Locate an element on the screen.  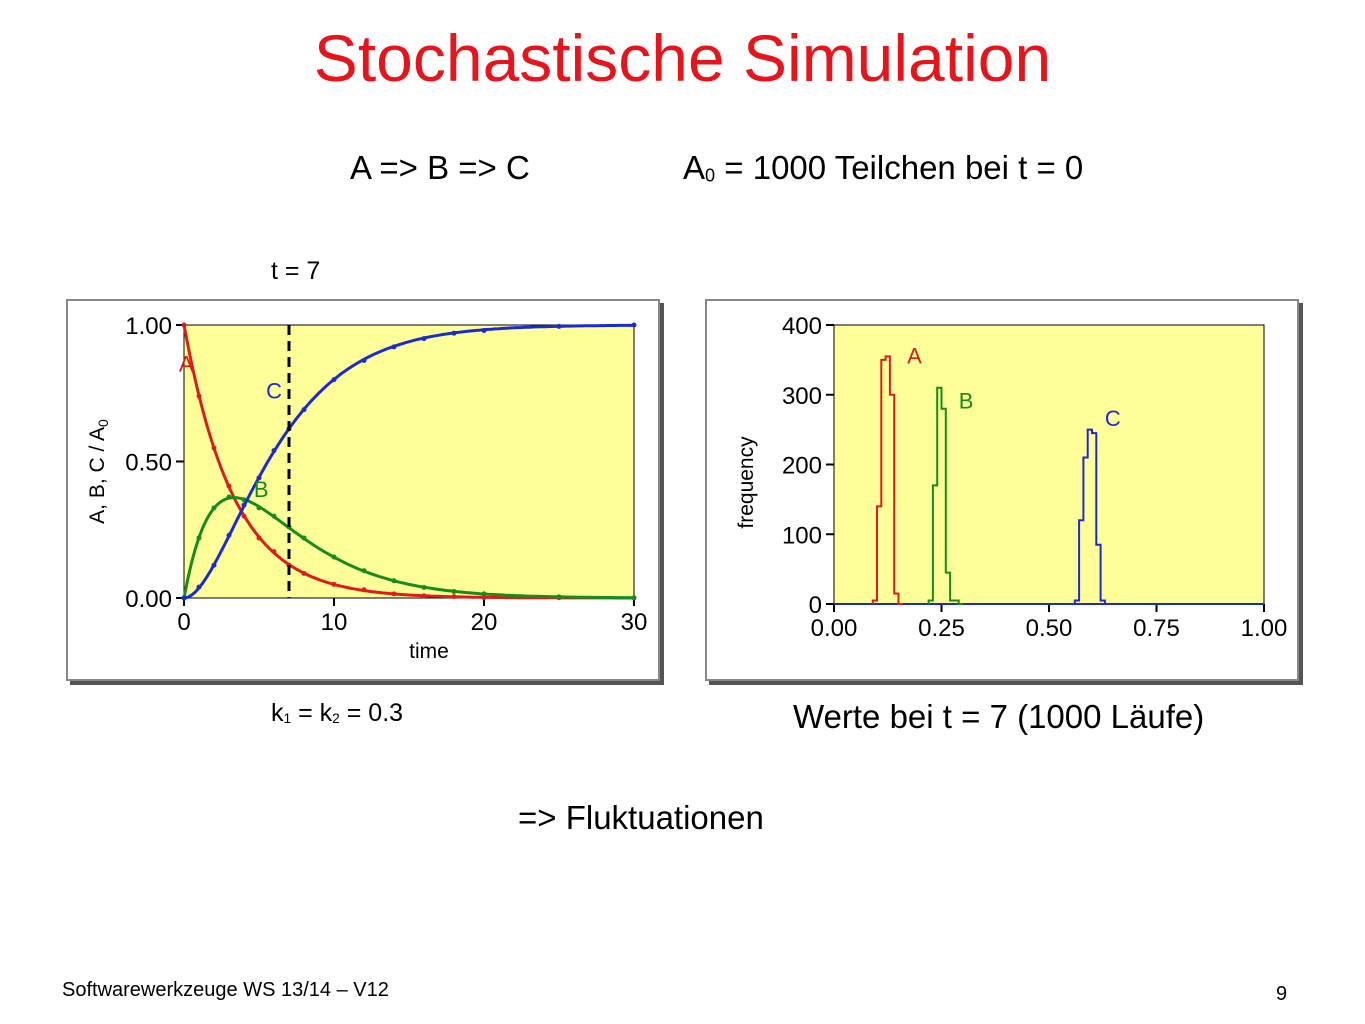
page-number: 9 is located at coordinates (1282, 994).